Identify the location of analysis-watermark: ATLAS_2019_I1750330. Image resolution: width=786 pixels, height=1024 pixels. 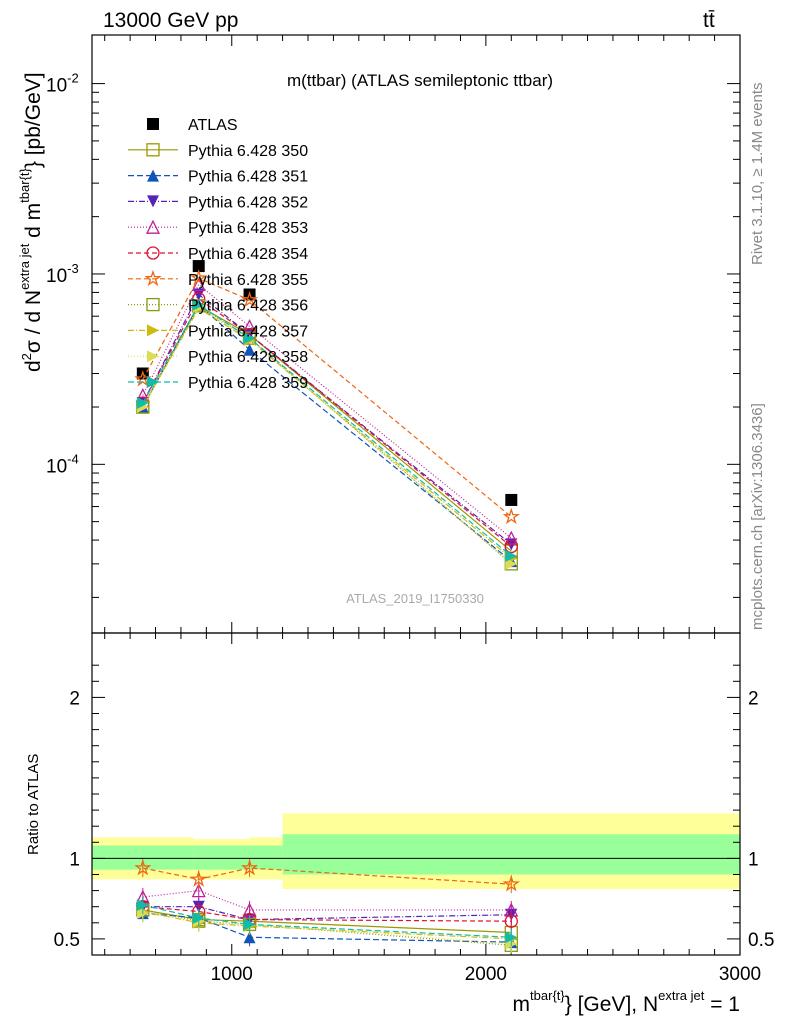
(415, 598).